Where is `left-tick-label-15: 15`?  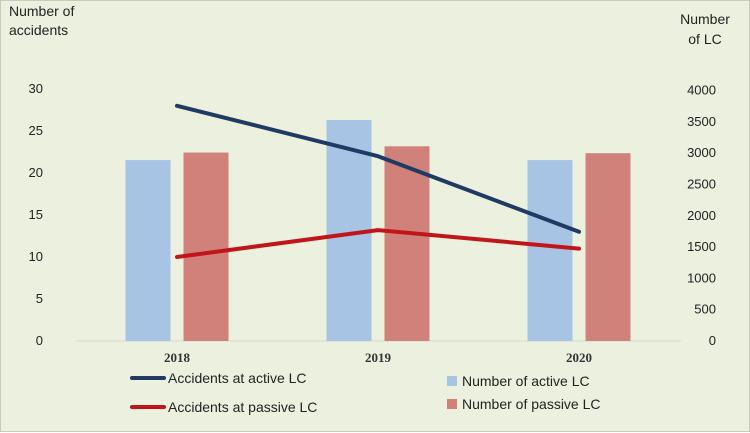 left-tick-label-15: 15 is located at coordinates (36, 214).